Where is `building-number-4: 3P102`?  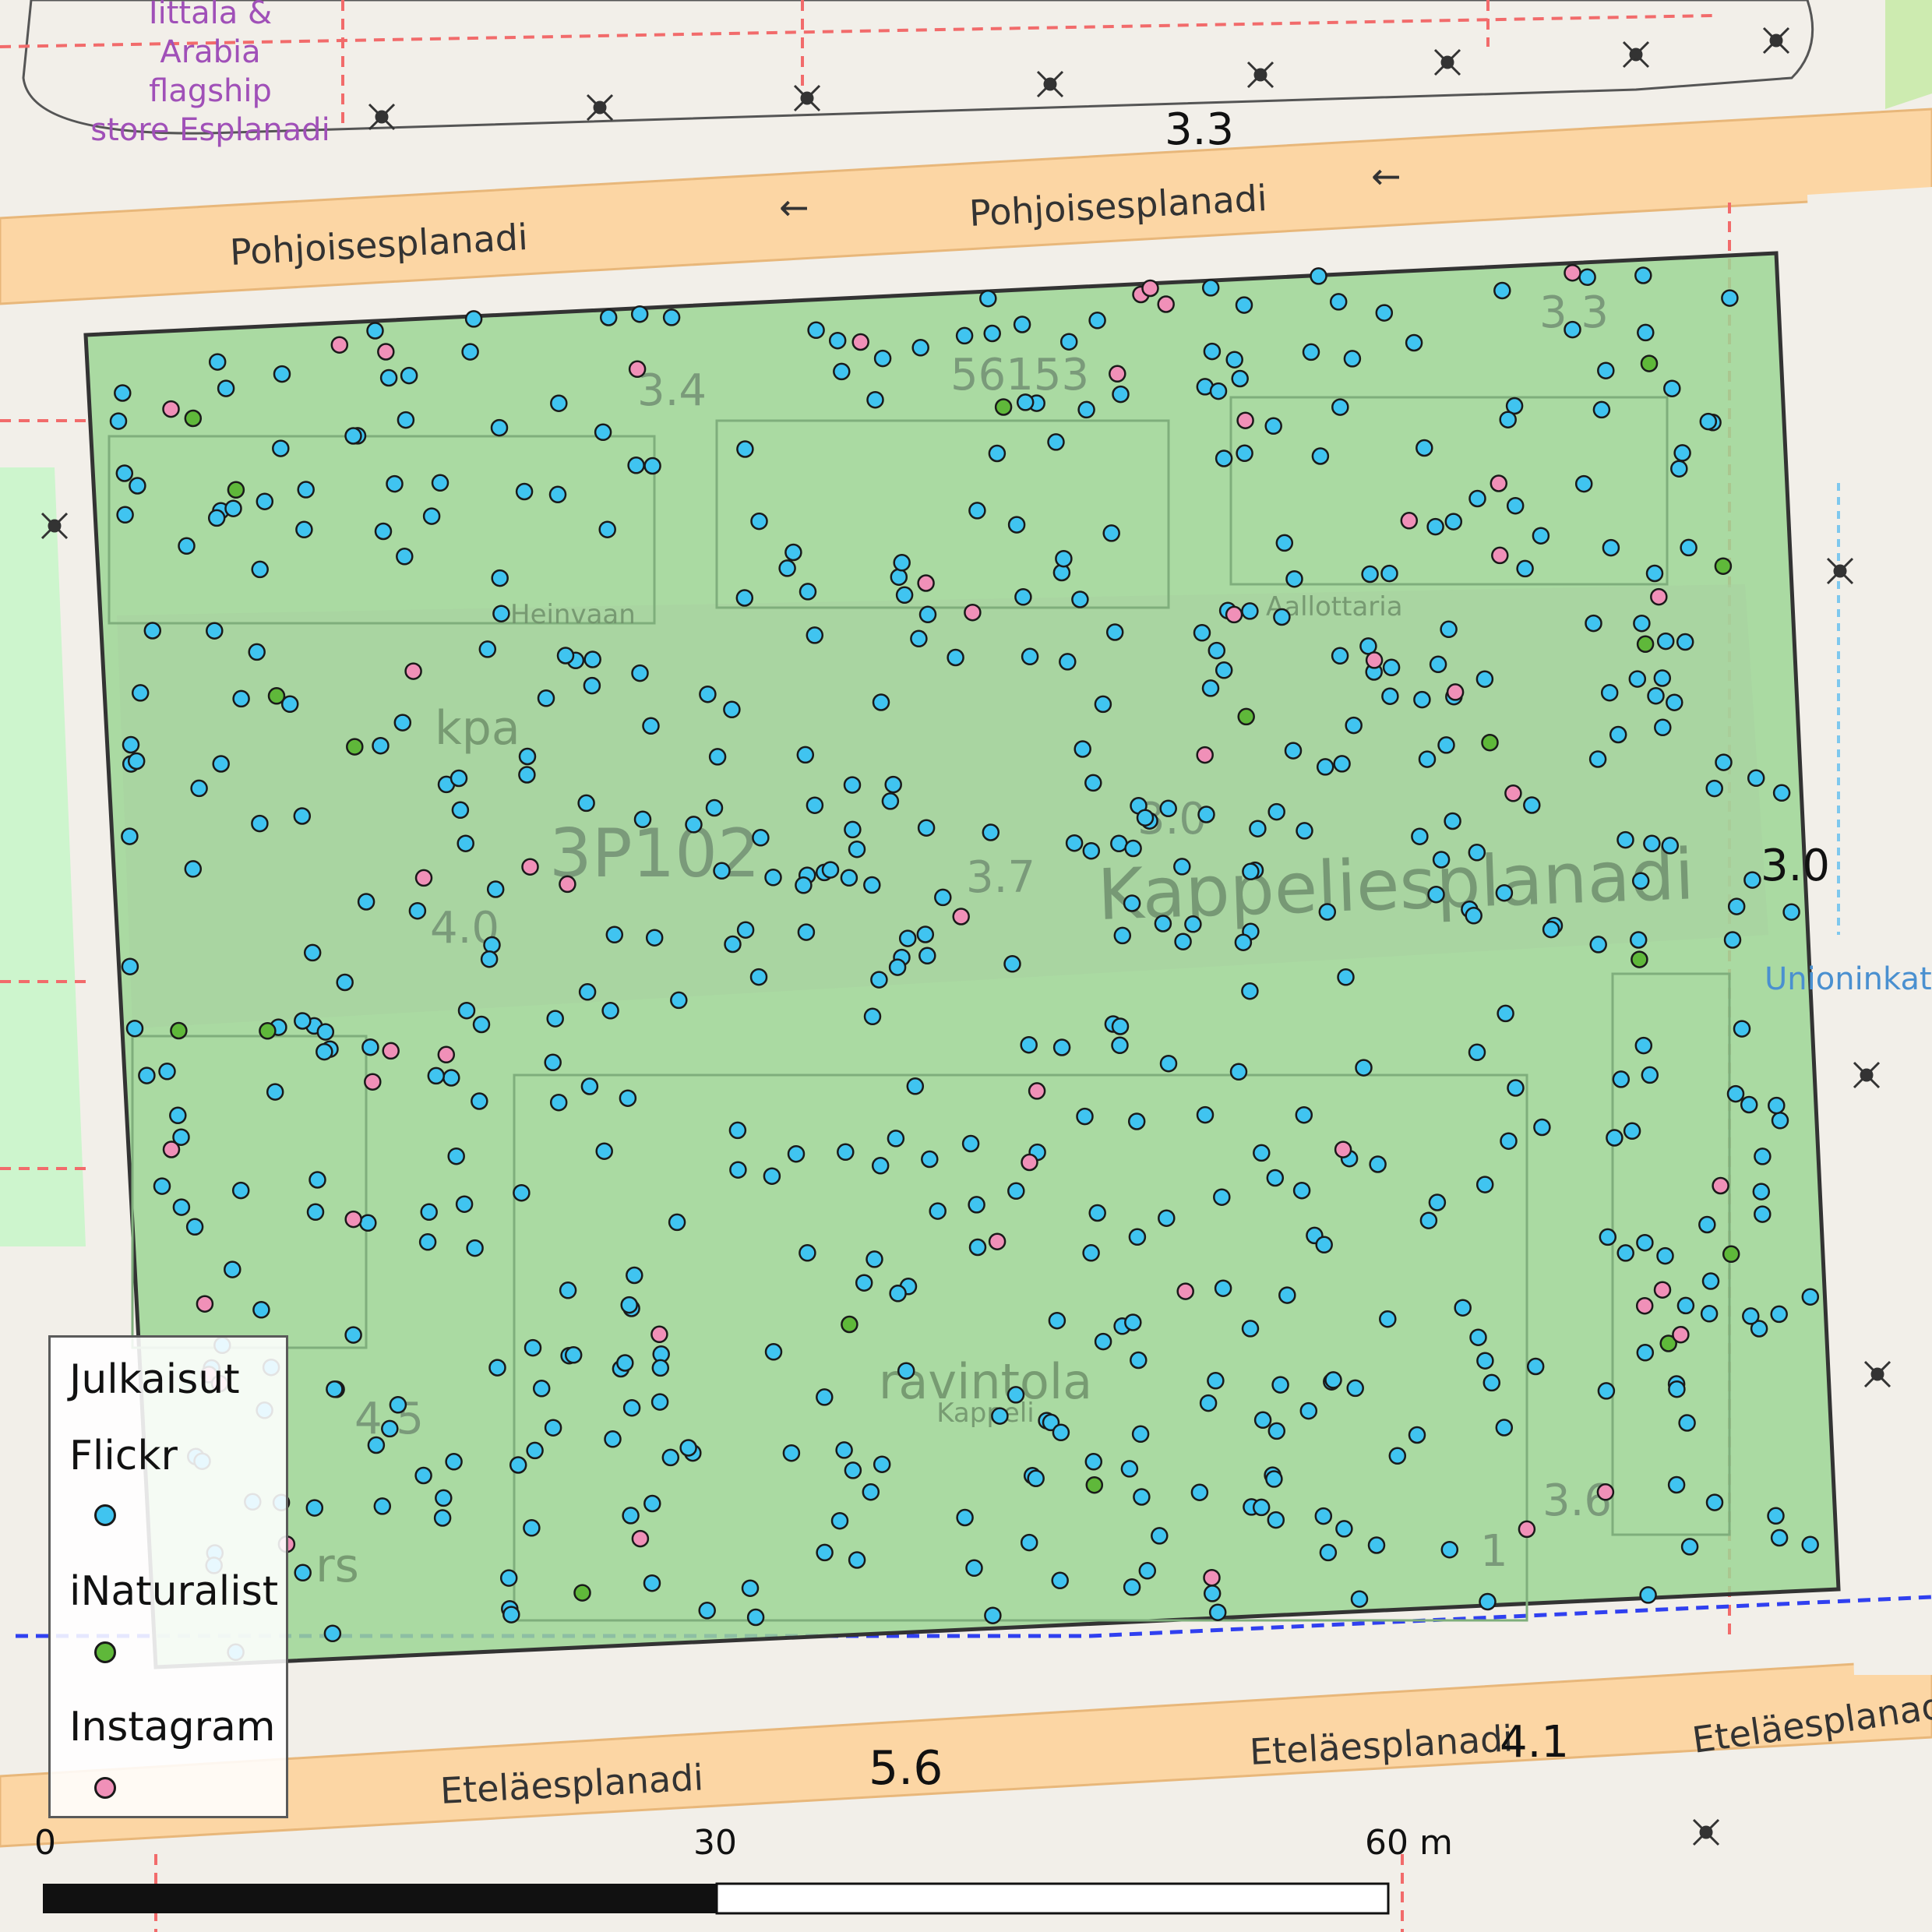
building-number-4: 3P102 is located at coordinates (654, 854).